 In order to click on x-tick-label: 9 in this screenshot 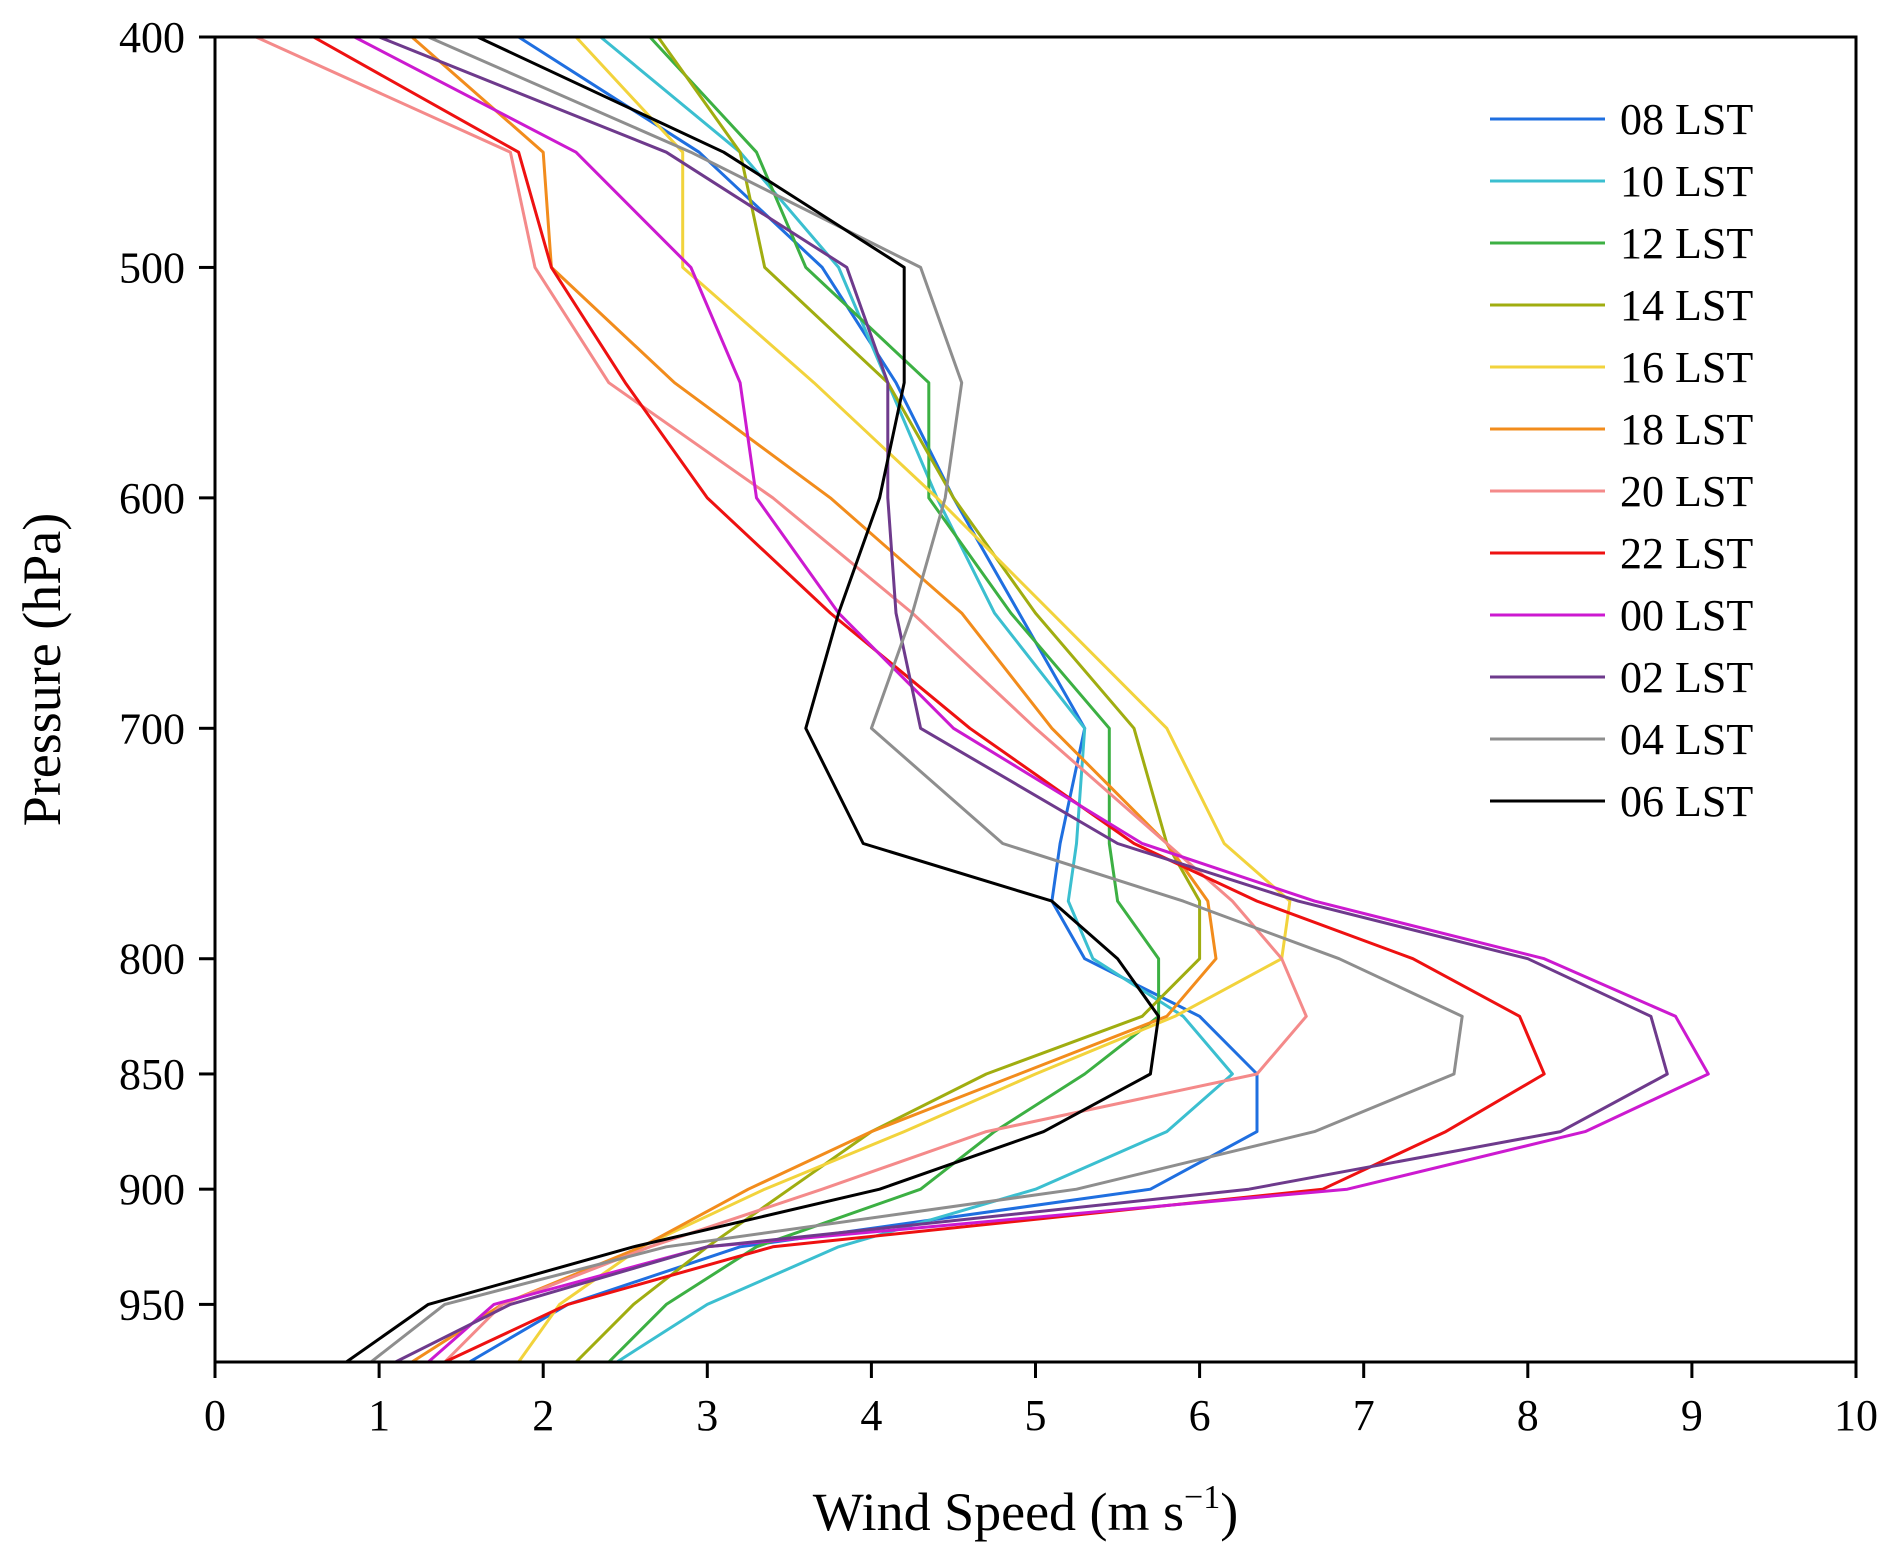, I will do `click(1692, 1415)`.